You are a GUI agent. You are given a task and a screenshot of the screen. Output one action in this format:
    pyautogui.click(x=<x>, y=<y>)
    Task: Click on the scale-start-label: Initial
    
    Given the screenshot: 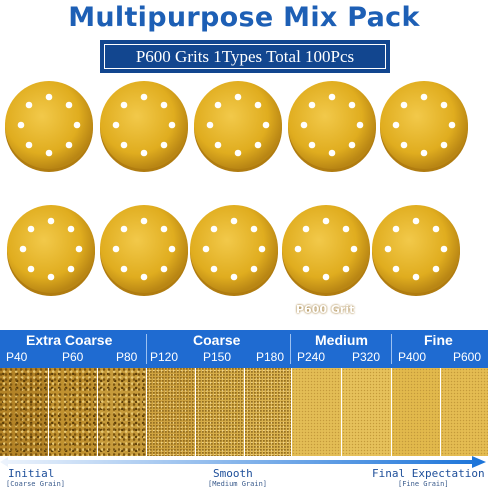 What is the action you would take?
    pyautogui.click(x=31, y=473)
    